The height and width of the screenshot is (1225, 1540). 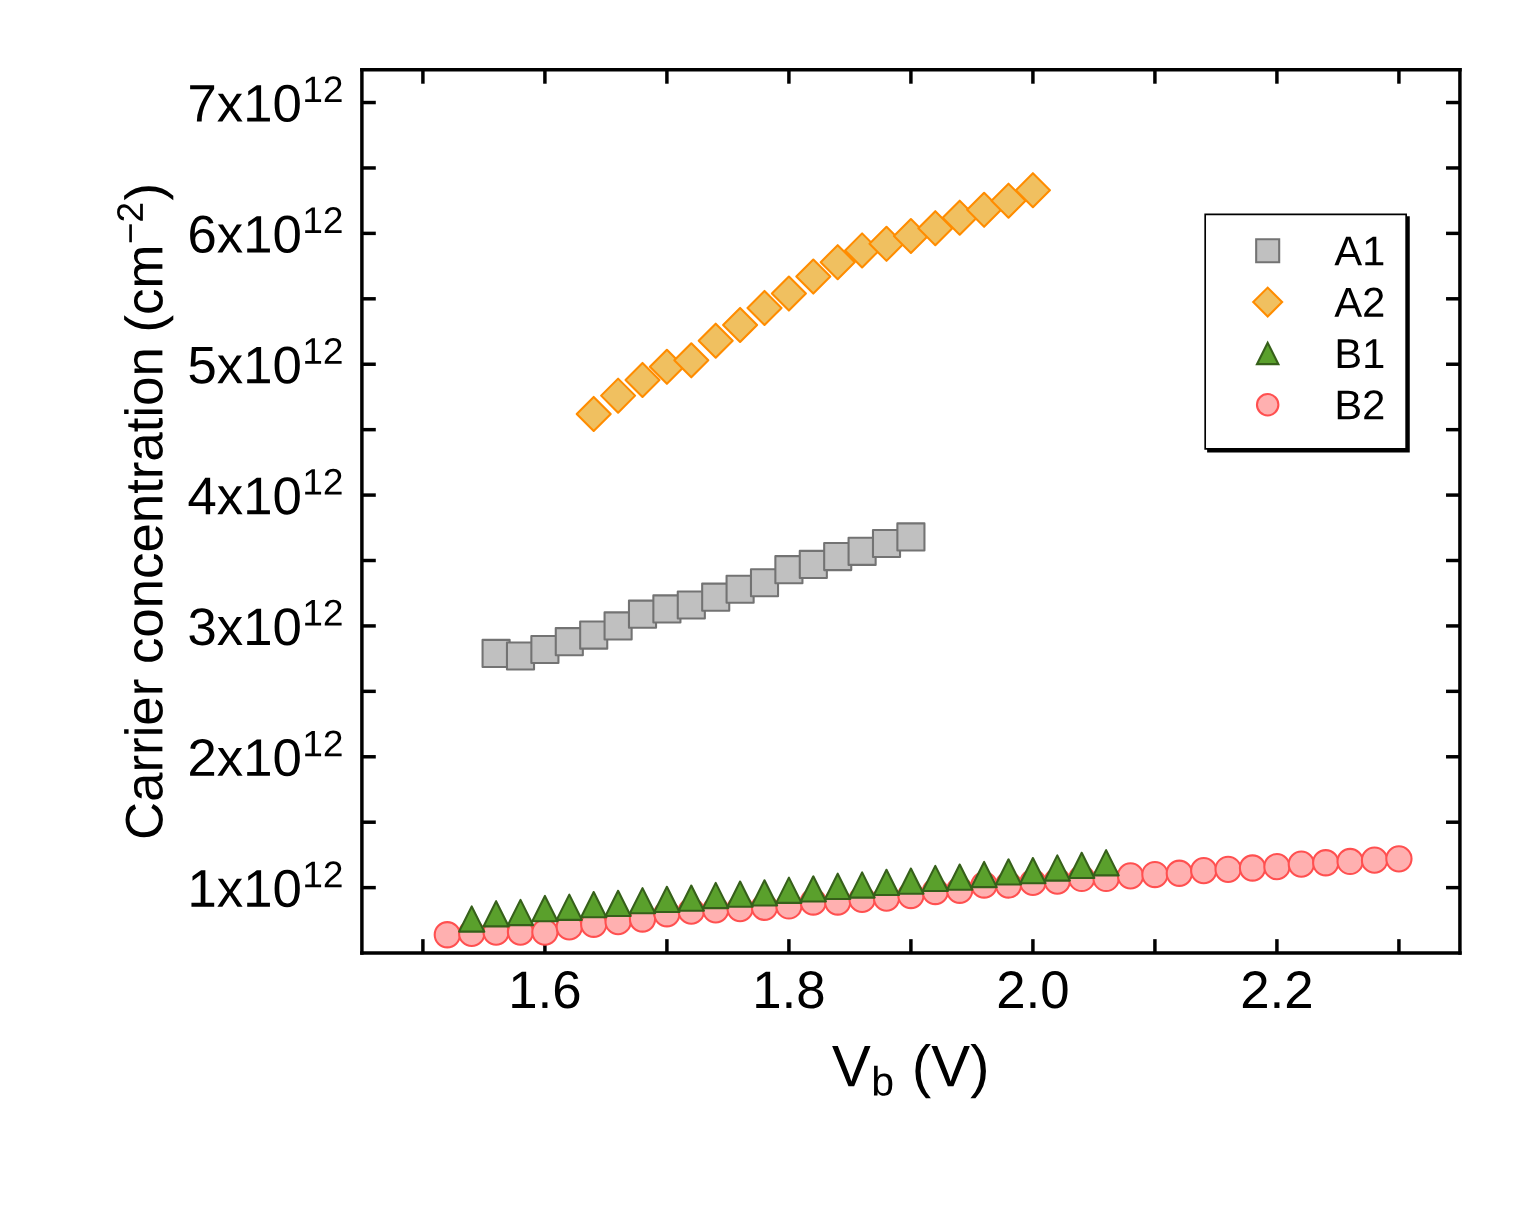 I want to click on legend-label: B2, so click(x=1360, y=405).